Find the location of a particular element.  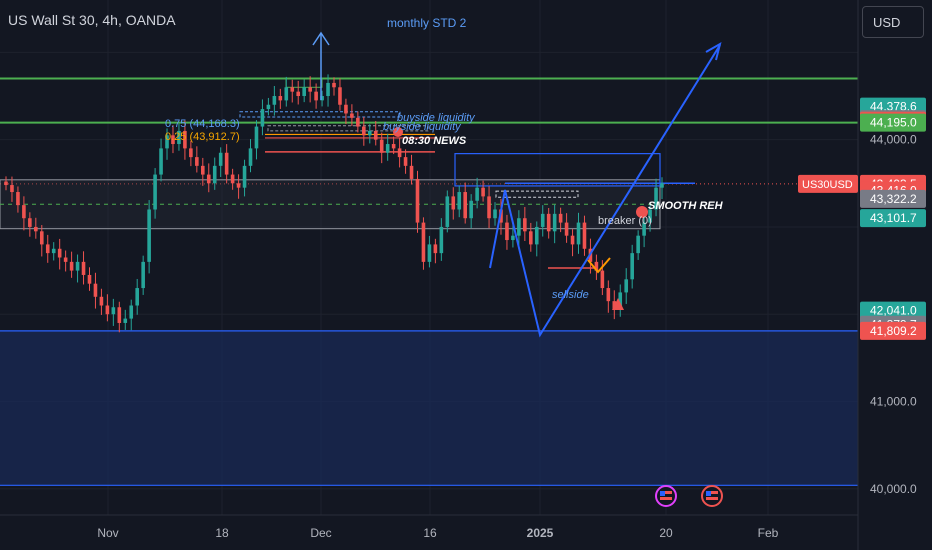

time-tick-label: Dec is located at coordinates (320, 533).